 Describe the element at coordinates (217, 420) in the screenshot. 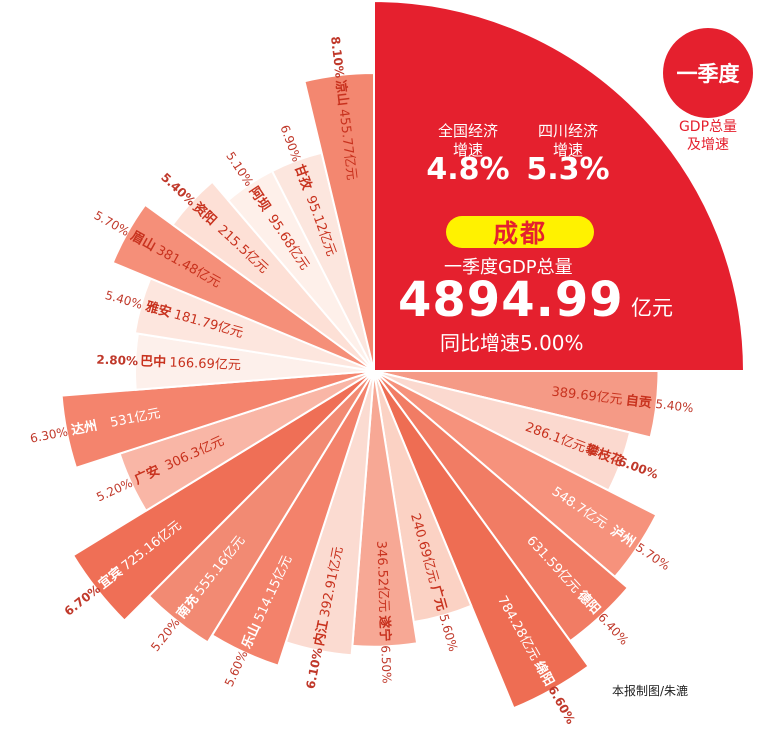

I see `slice-8fbe5dde` at that location.